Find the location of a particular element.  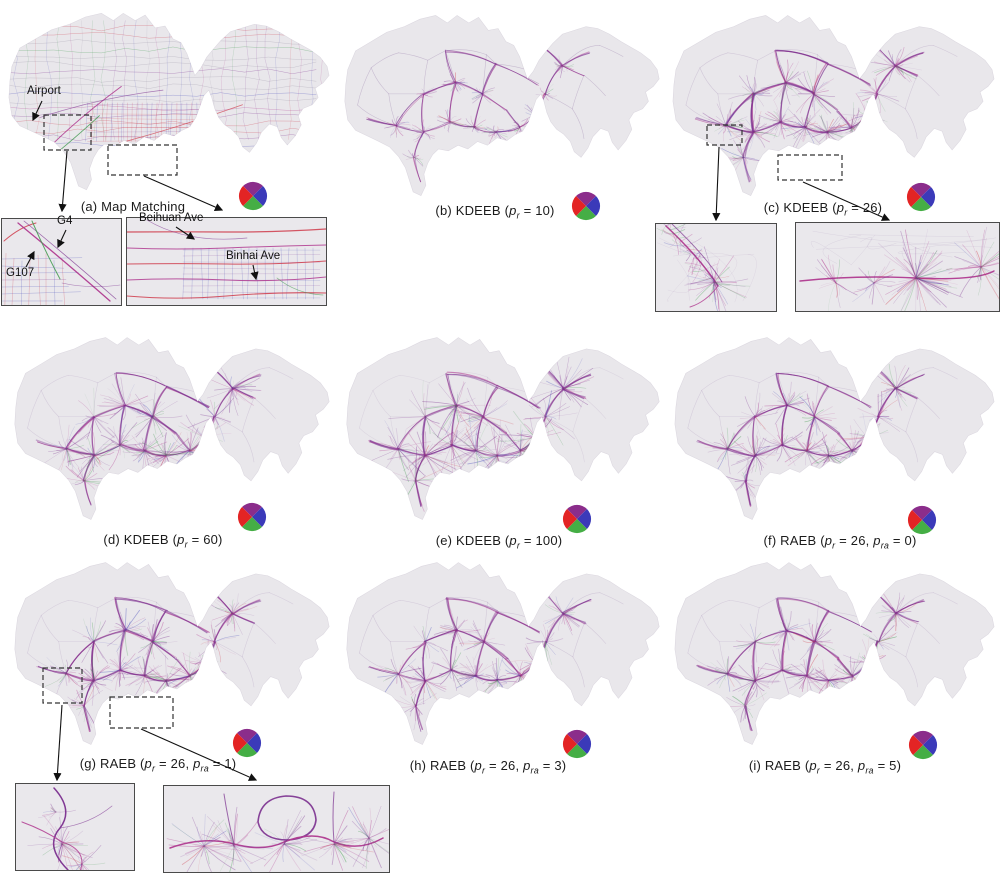

caption-b-p1: p is located at coordinates (513, 210).